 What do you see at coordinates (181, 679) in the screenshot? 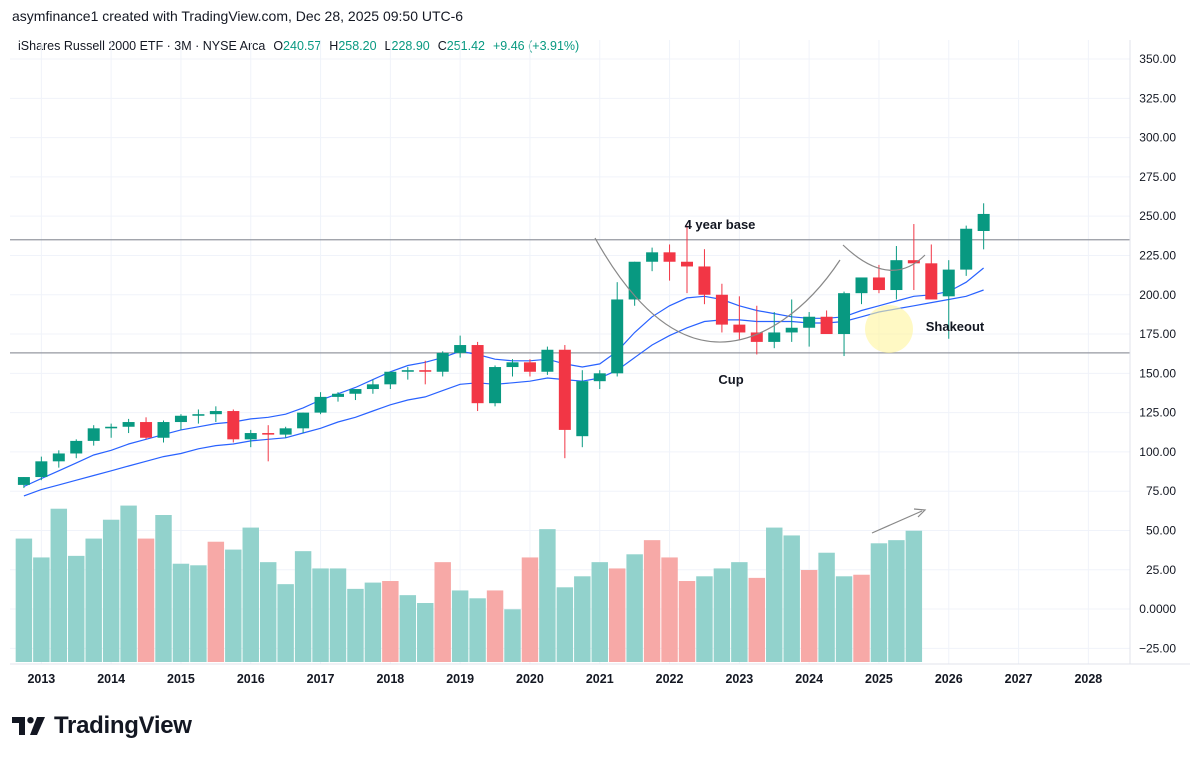
I see `time-tick-label: 2015` at bounding box center [181, 679].